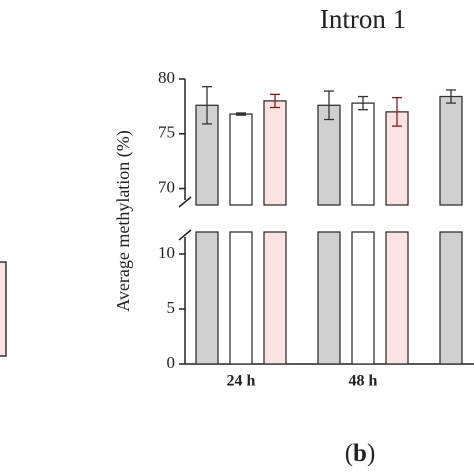 Image resolution: width=474 pixels, height=474 pixels. Describe the element at coordinates (166, 132) in the screenshot. I see `y-tick-label: 75` at that location.